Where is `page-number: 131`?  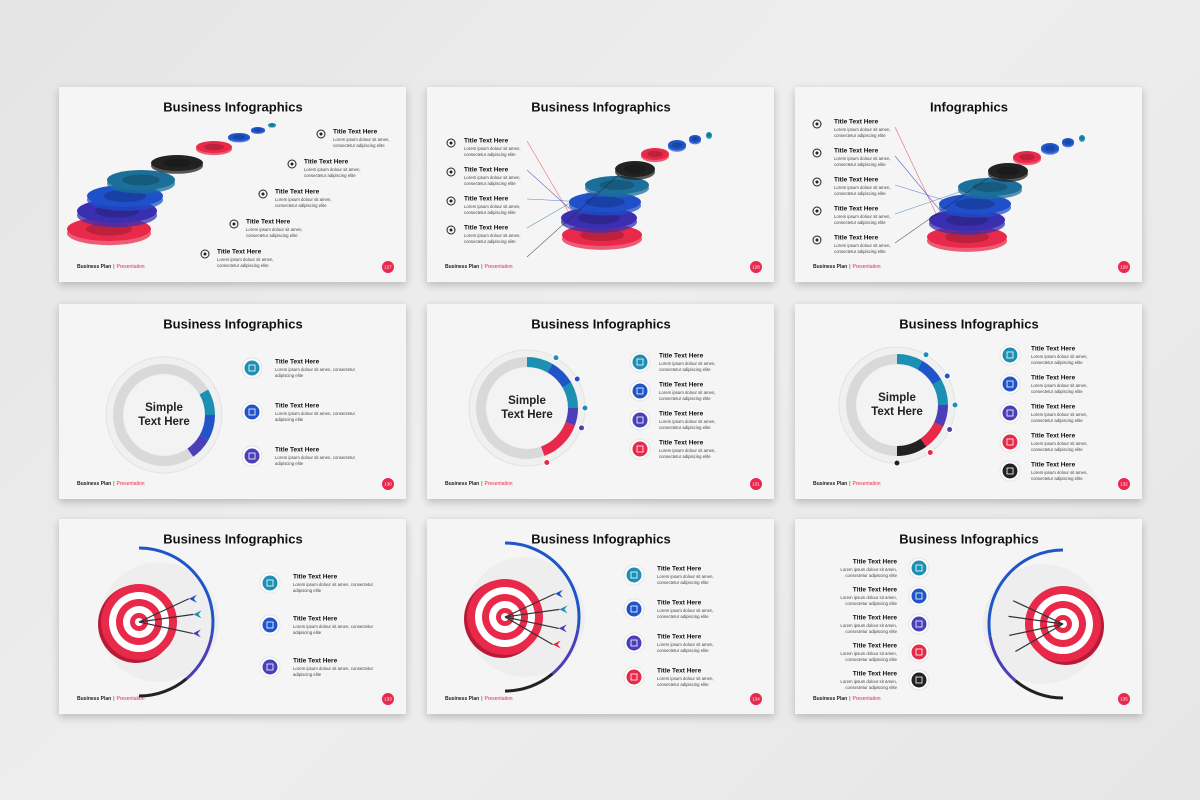
page-number: 131 is located at coordinates (756, 484).